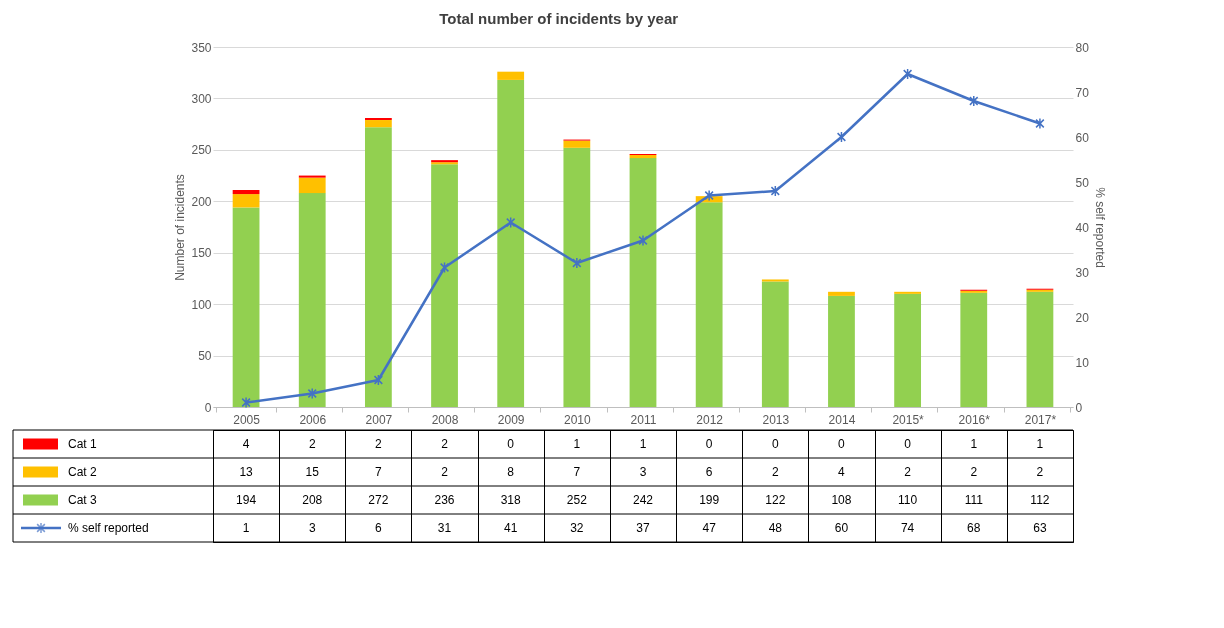 This screenshot has width=1224, height=628. What do you see at coordinates (511, 500) in the screenshot?
I see `data-label: 318` at bounding box center [511, 500].